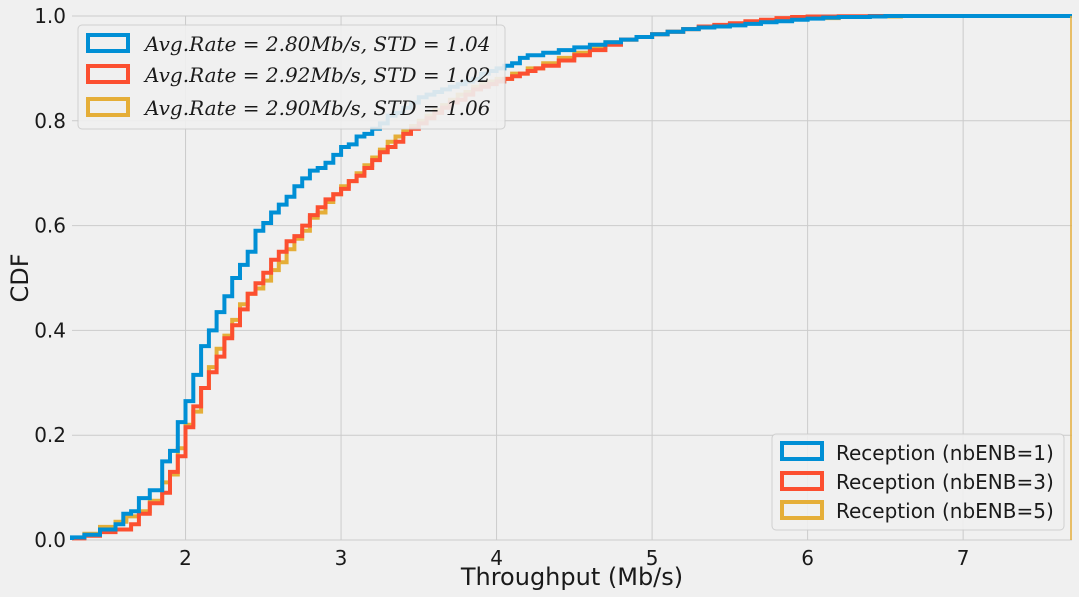  I want to click on x-tick-label-4: 6, so click(807, 558).